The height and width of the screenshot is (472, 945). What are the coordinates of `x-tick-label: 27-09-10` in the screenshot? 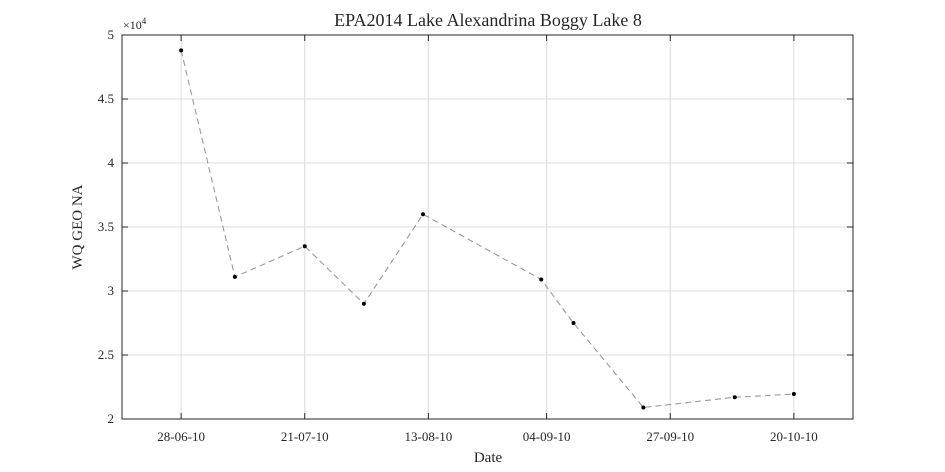 It's located at (670, 436).